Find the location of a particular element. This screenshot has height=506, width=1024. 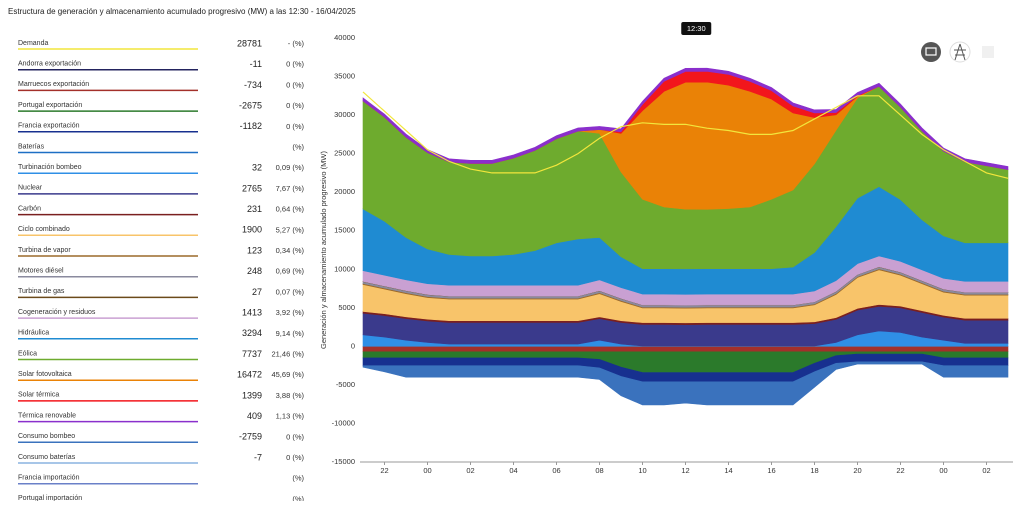

row-name: Francia exportación is located at coordinates (49, 126).